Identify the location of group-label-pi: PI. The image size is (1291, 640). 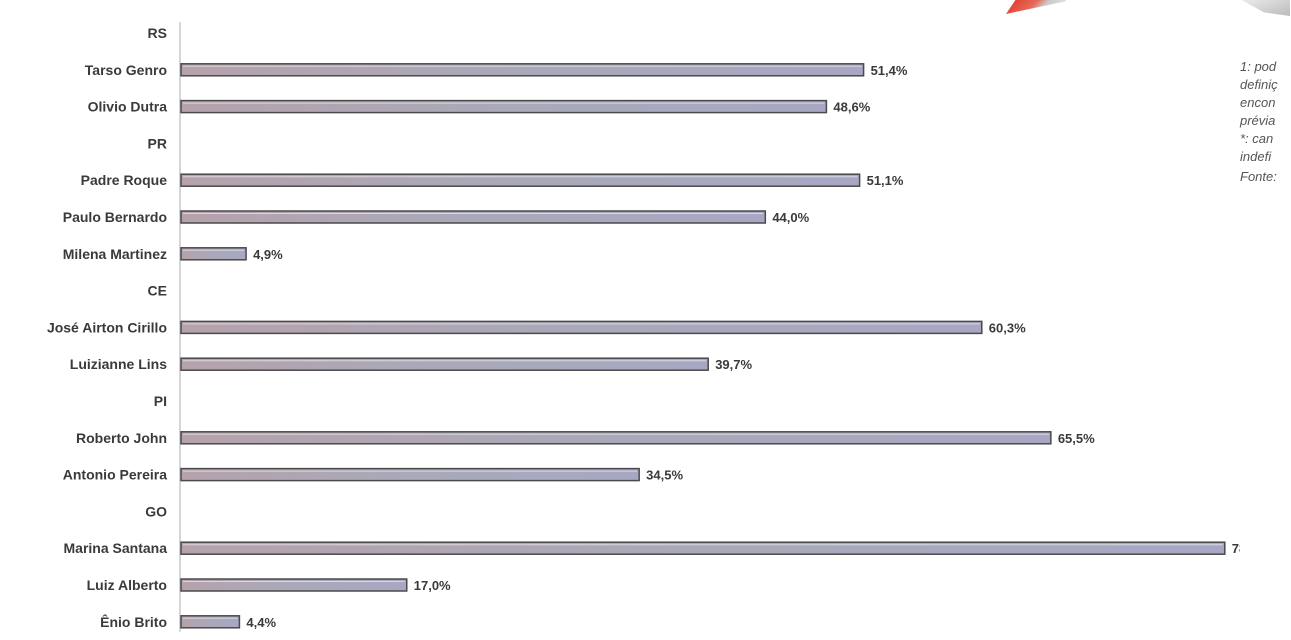
(160, 401).